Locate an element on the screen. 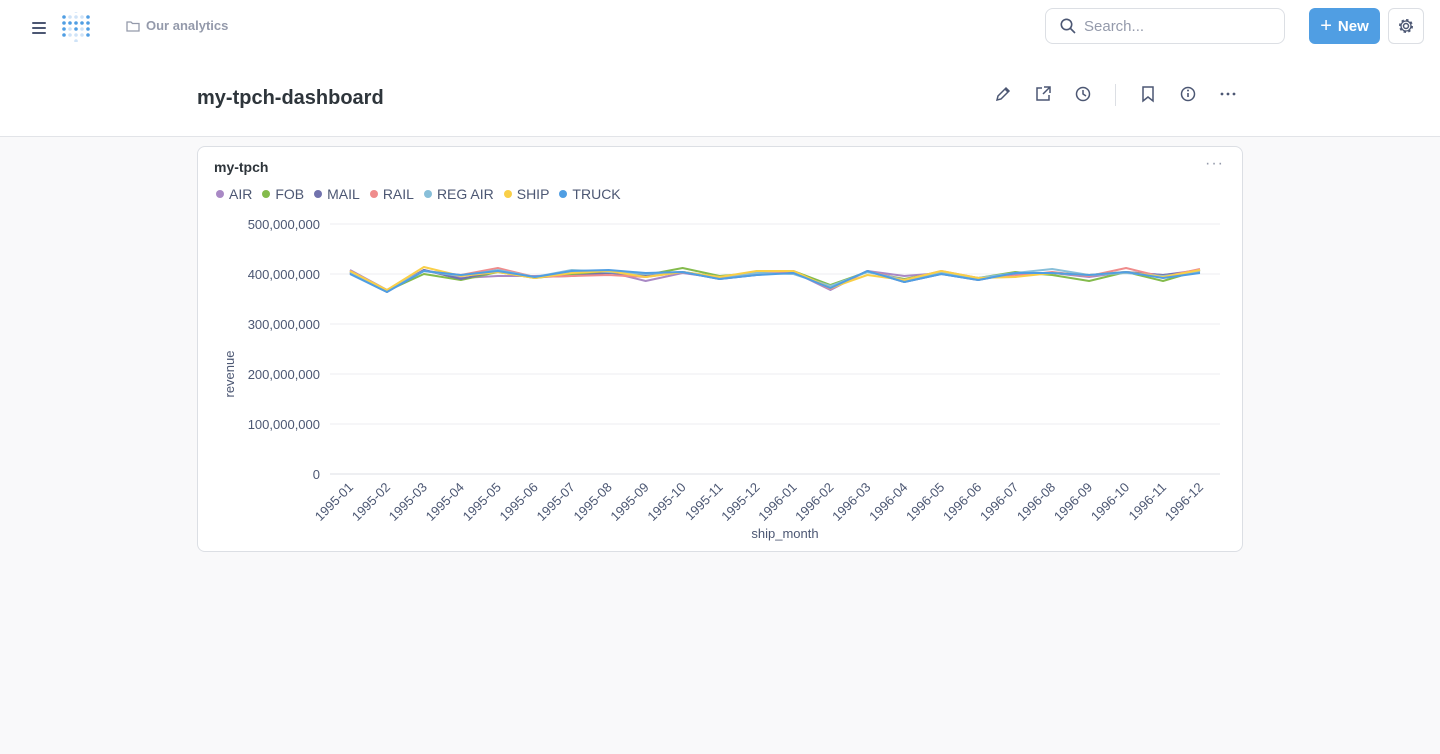 Image resolution: width=1440 pixels, height=754 pixels. card-title: my-tpch is located at coordinates (241, 167).